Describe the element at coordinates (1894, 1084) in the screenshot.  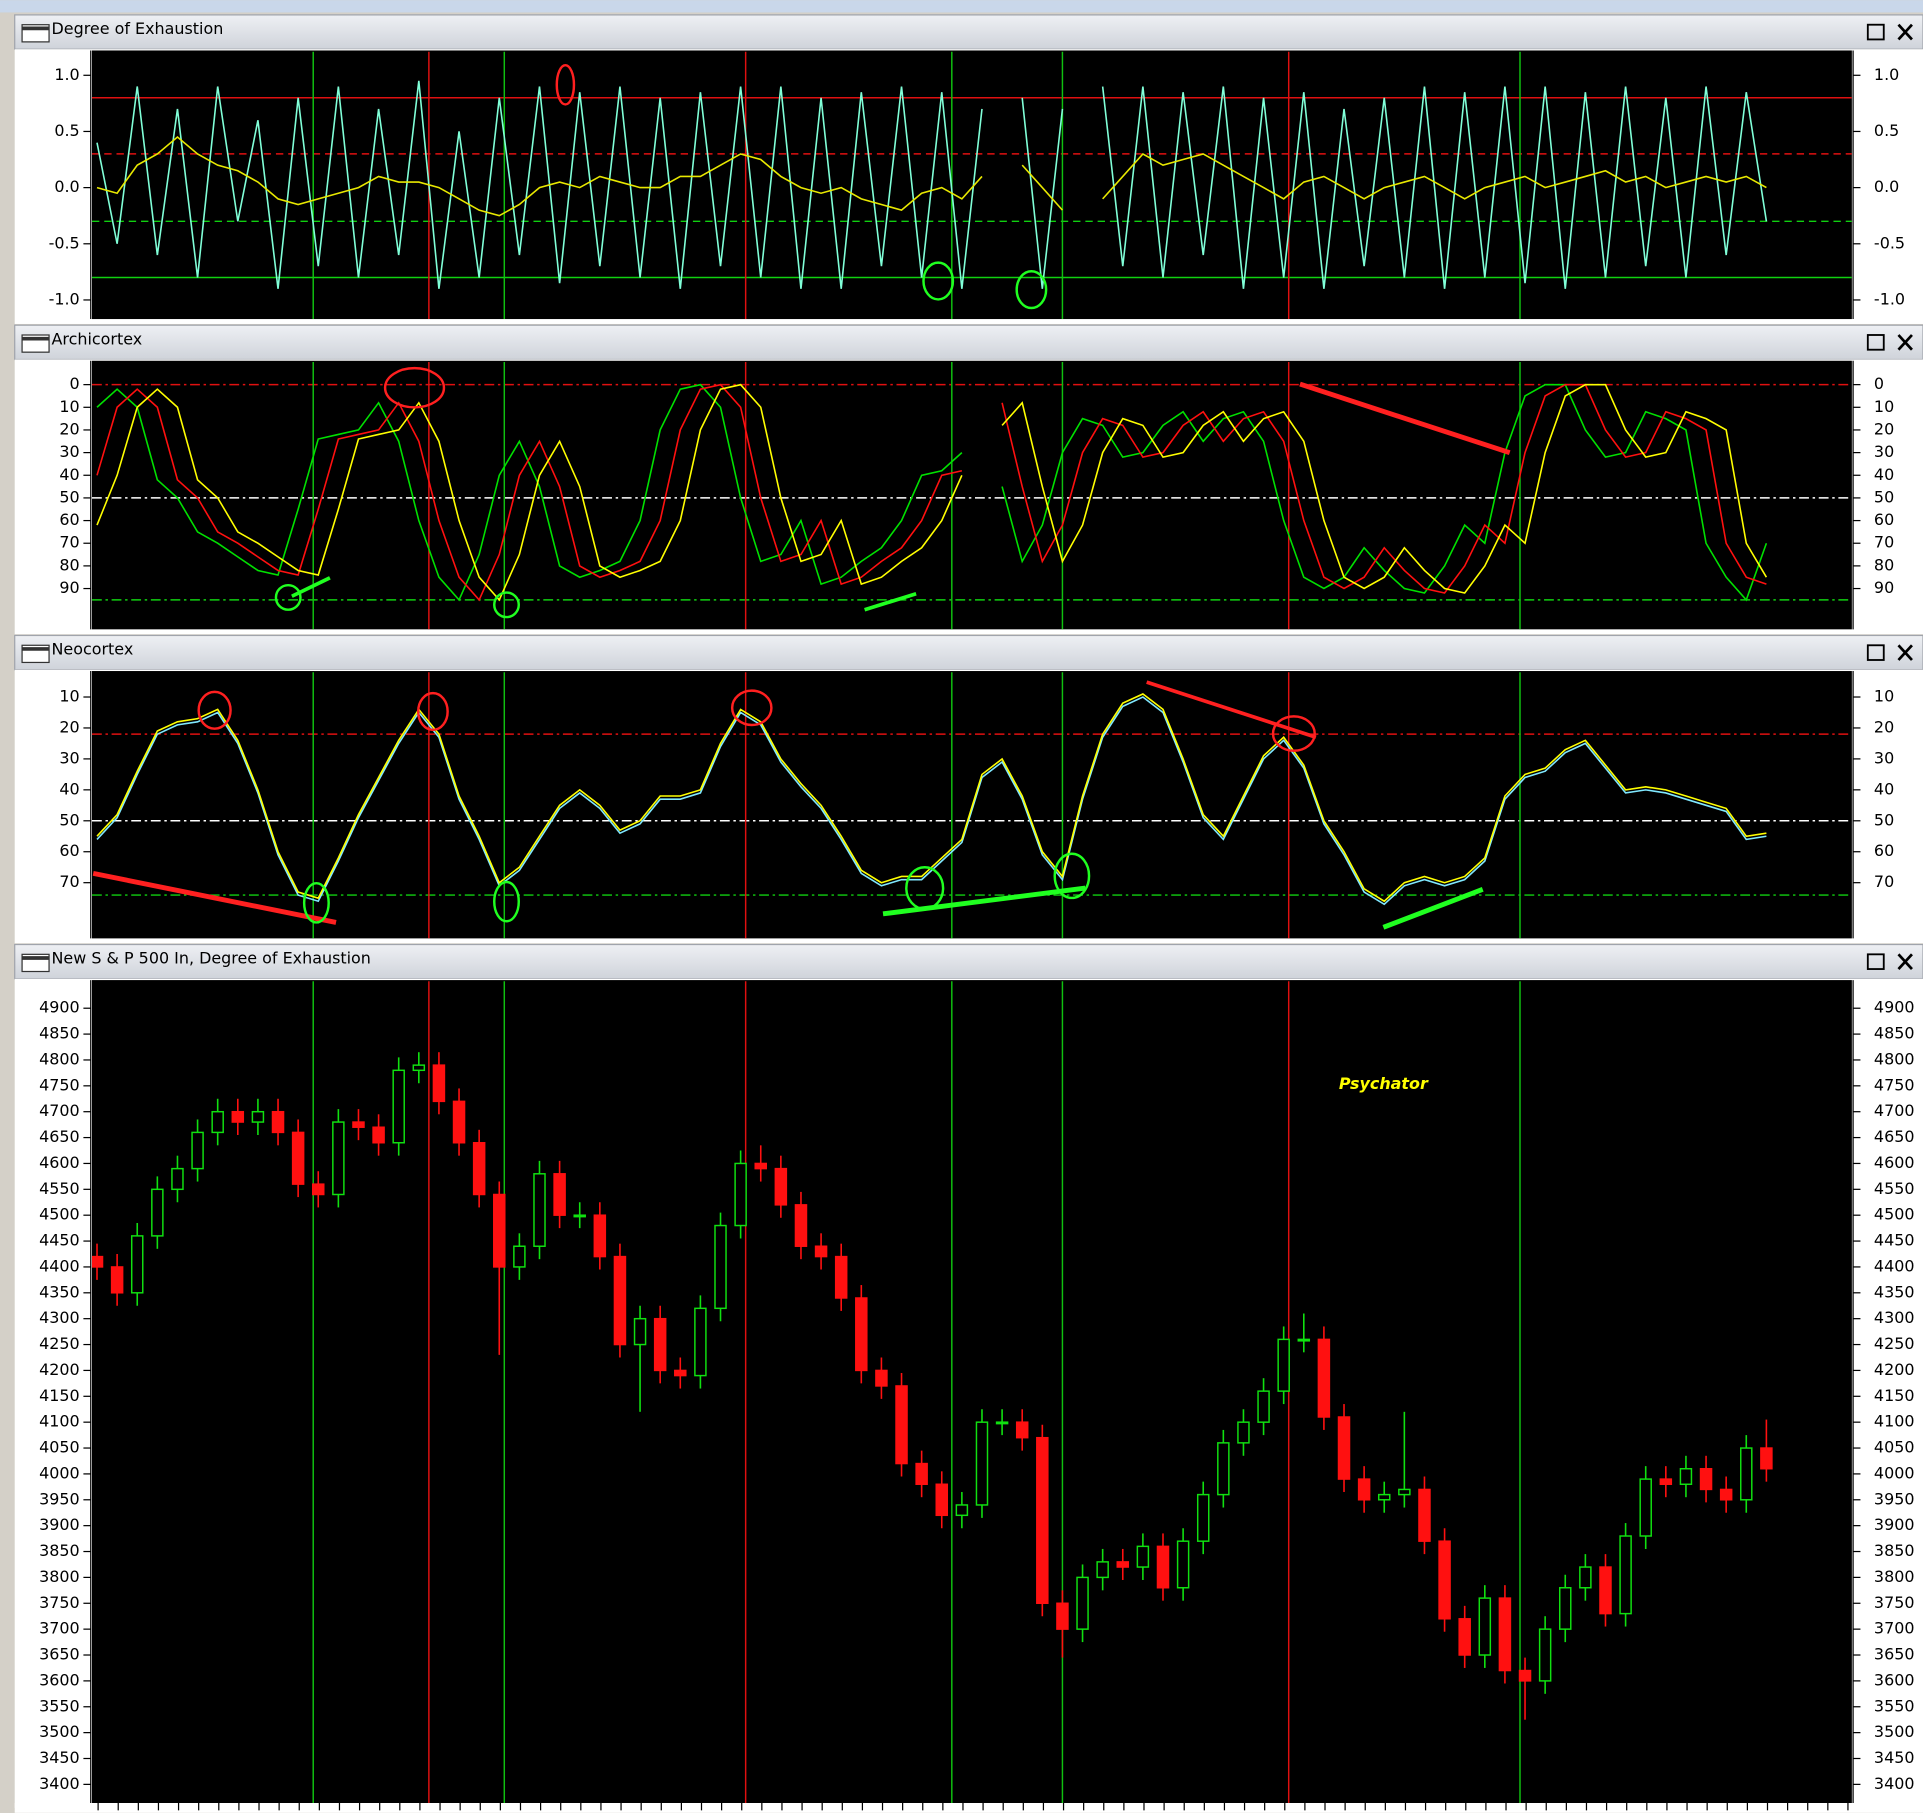
I see `y-tick-label: 4750` at that location.